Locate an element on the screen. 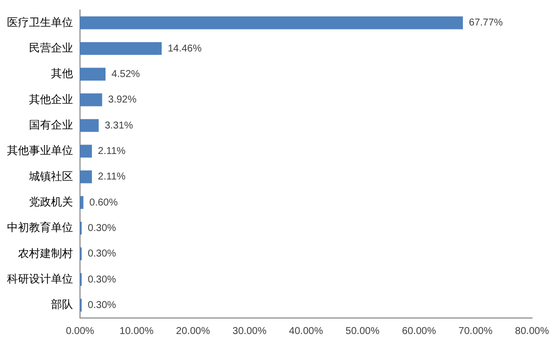  y-tick-label: 其他事业单位 is located at coordinates (40, 151).